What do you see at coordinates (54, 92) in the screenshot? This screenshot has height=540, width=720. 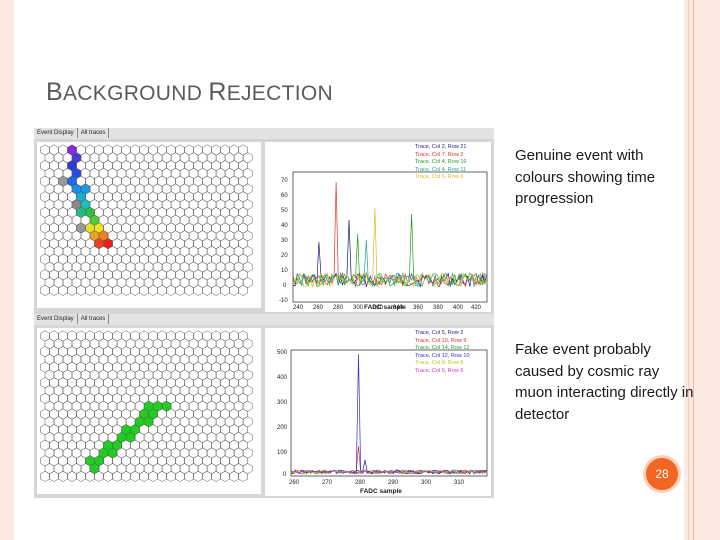 I see `title-initial-b: B` at bounding box center [54, 92].